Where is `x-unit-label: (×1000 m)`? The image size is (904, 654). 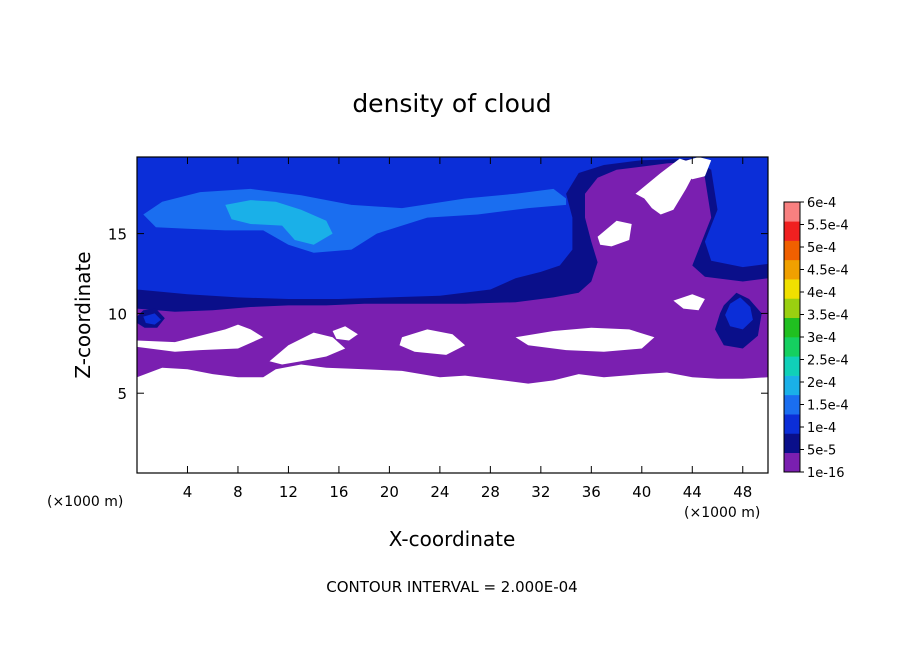
x-unit-label: (×1000 m) is located at coordinates (722, 513).